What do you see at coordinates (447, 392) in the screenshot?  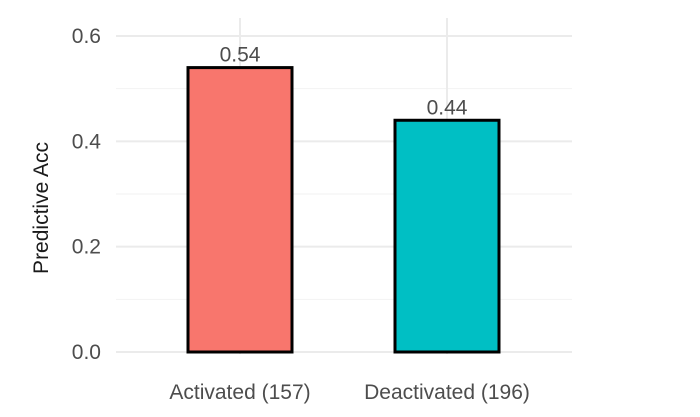 I see `x-category-label: Deactivated (196)` at bounding box center [447, 392].